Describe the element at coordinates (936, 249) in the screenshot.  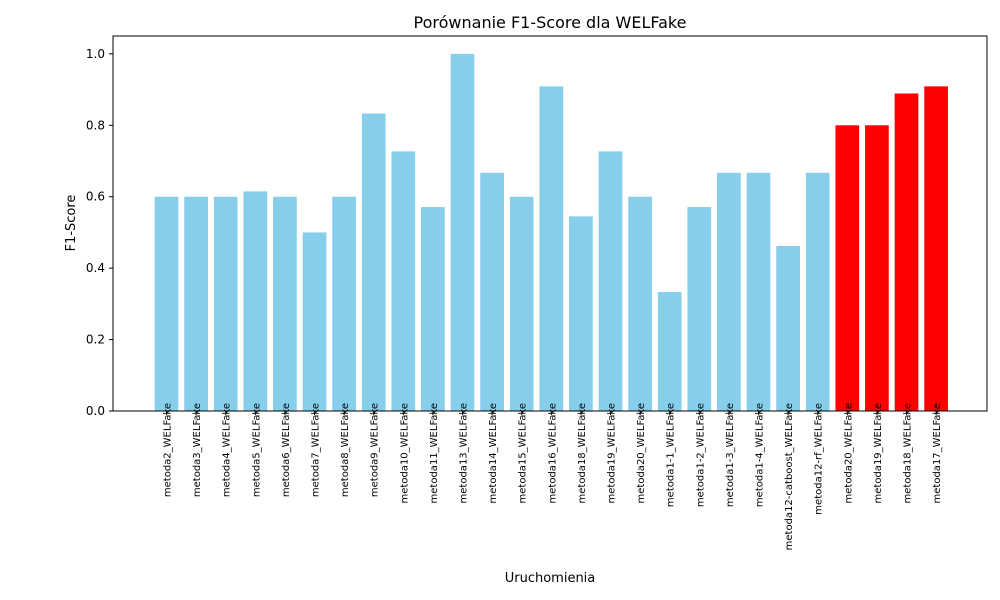
I see `bar-metoda17_WELFake` at that location.